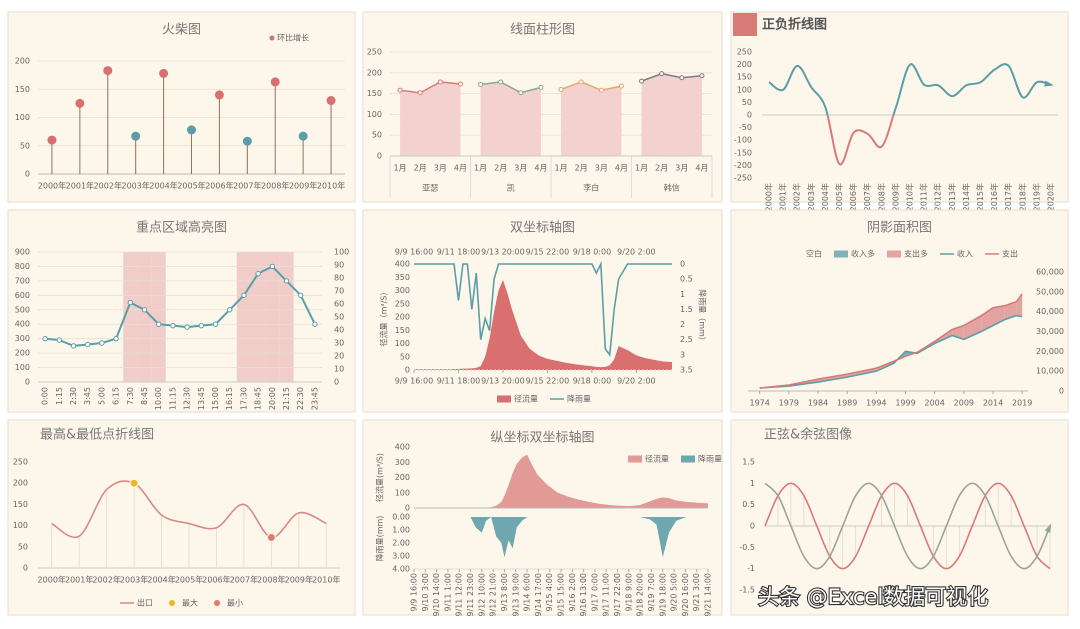 The height and width of the screenshot is (629, 1080). Describe the element at coordinates (682, 354) in the screenshot. I see `y-tick-label: 3` at that location.